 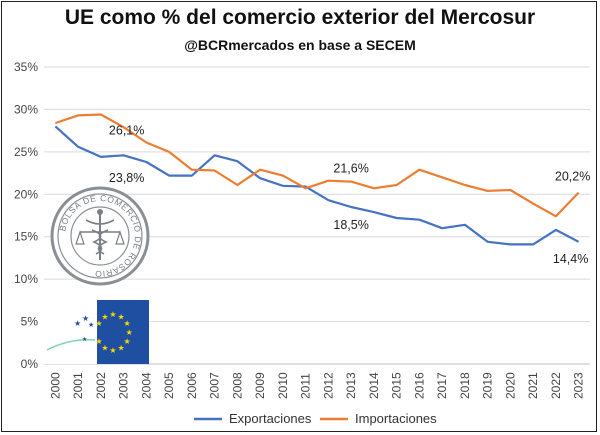 What do you see at coordinates (26, 152) in the screenshot?
I see `y-tick-label: 25%` at bounding box center [26, 152].